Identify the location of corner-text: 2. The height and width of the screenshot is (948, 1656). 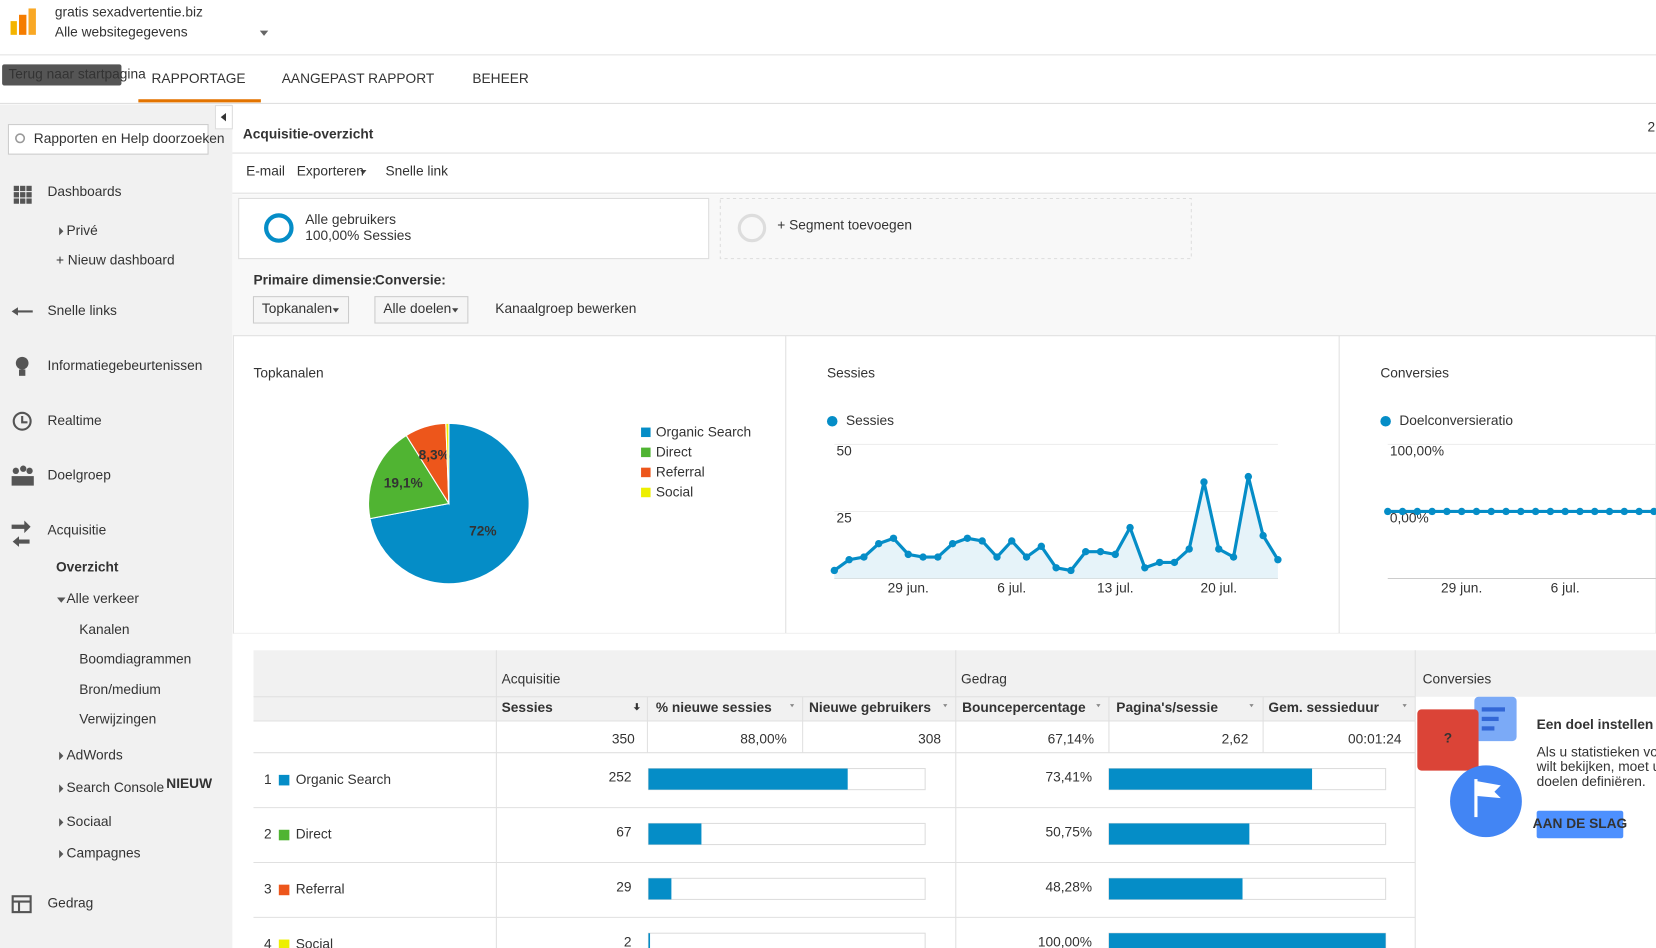
(1652, 126).